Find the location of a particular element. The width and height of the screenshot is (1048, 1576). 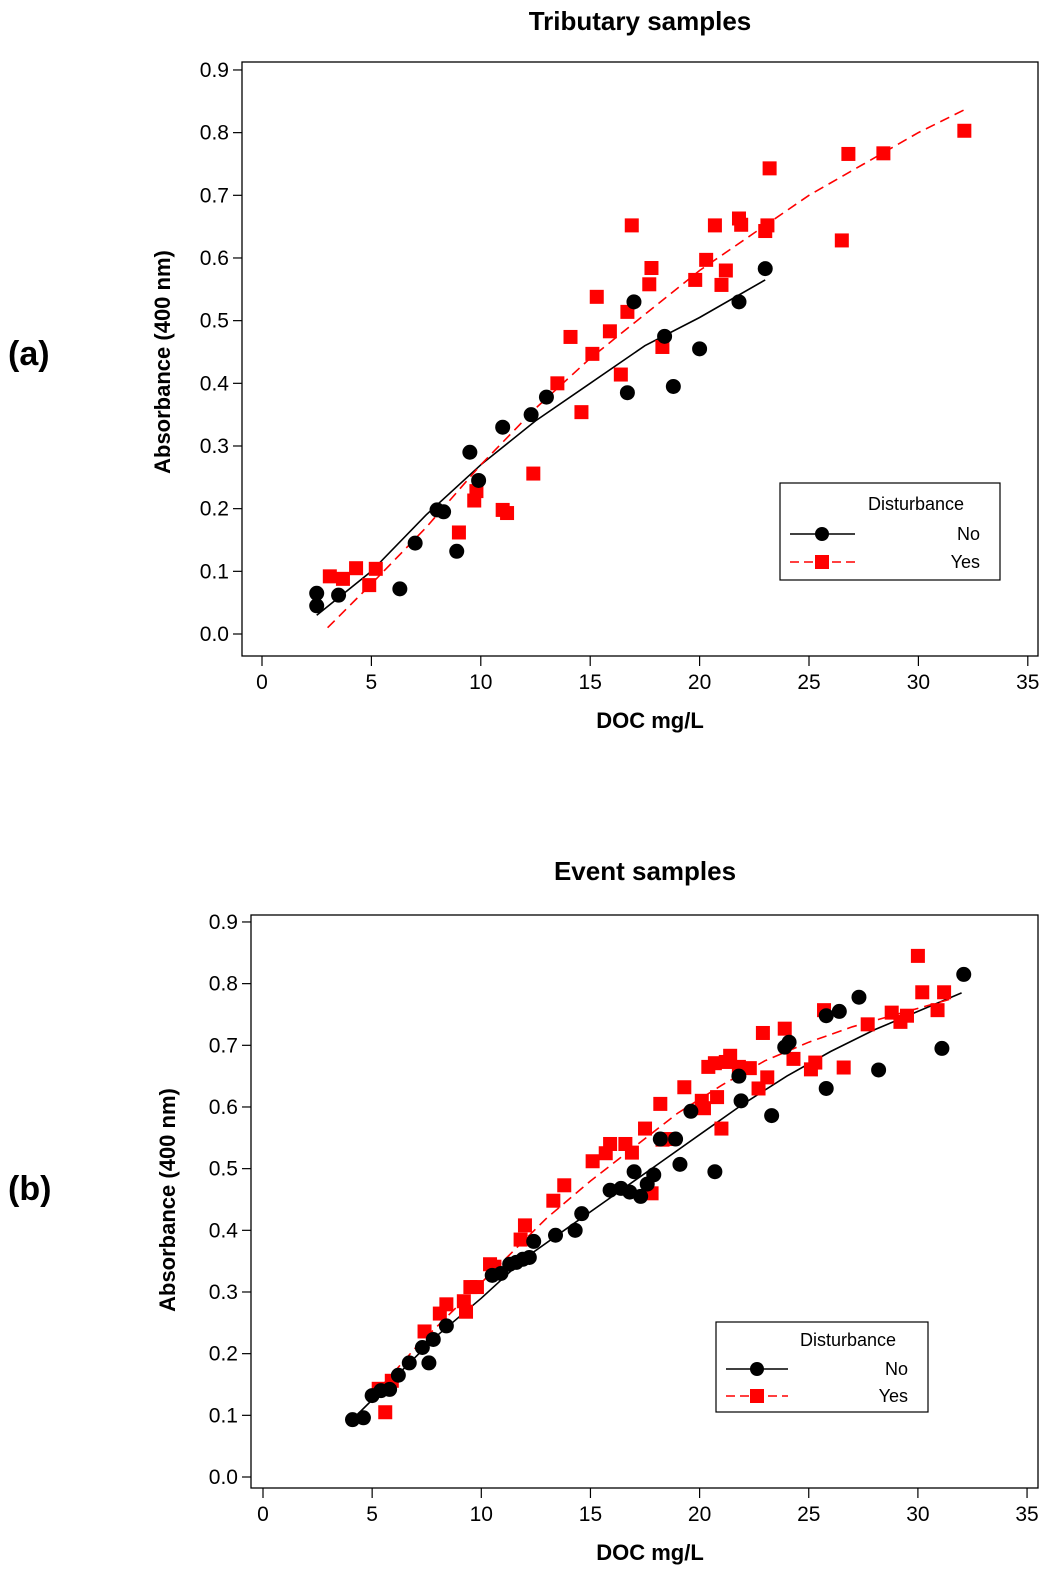

x-tick-label: 10 is located at coordinates (481, 1514).